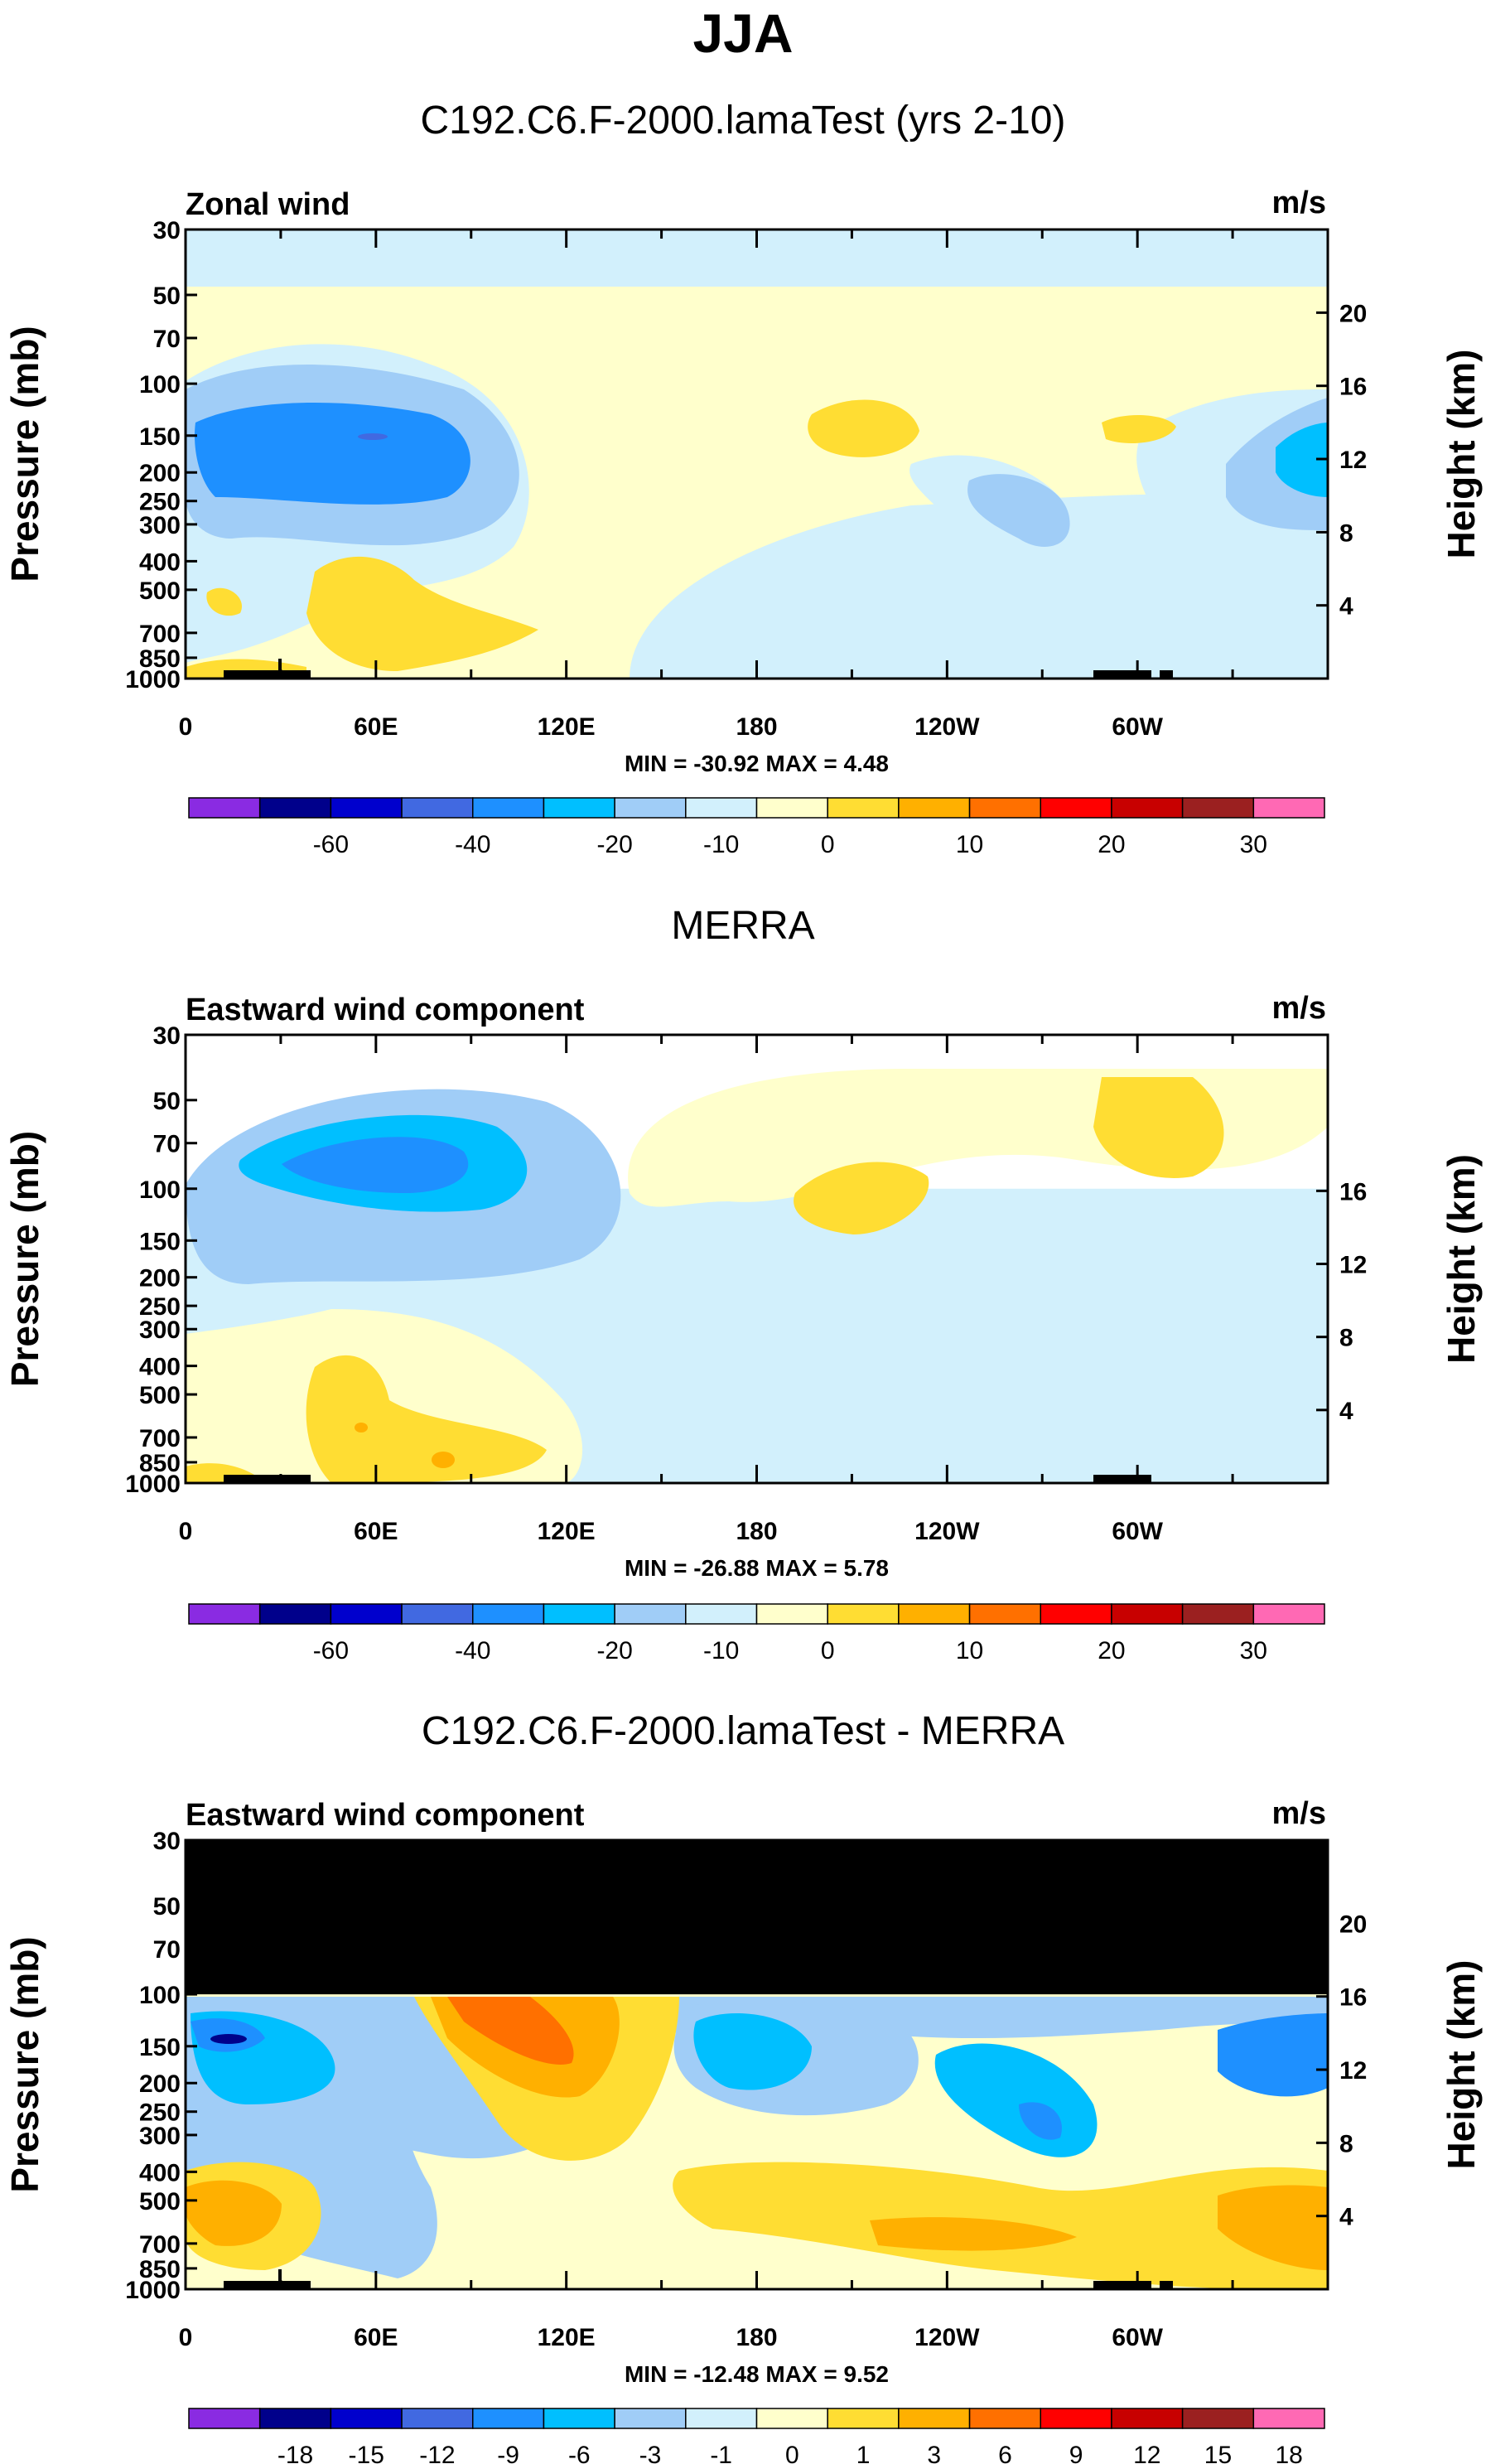  Describe the element at coordinates (472, 1650) in the screenshot. I see `colorbar-label: -40` at that location.